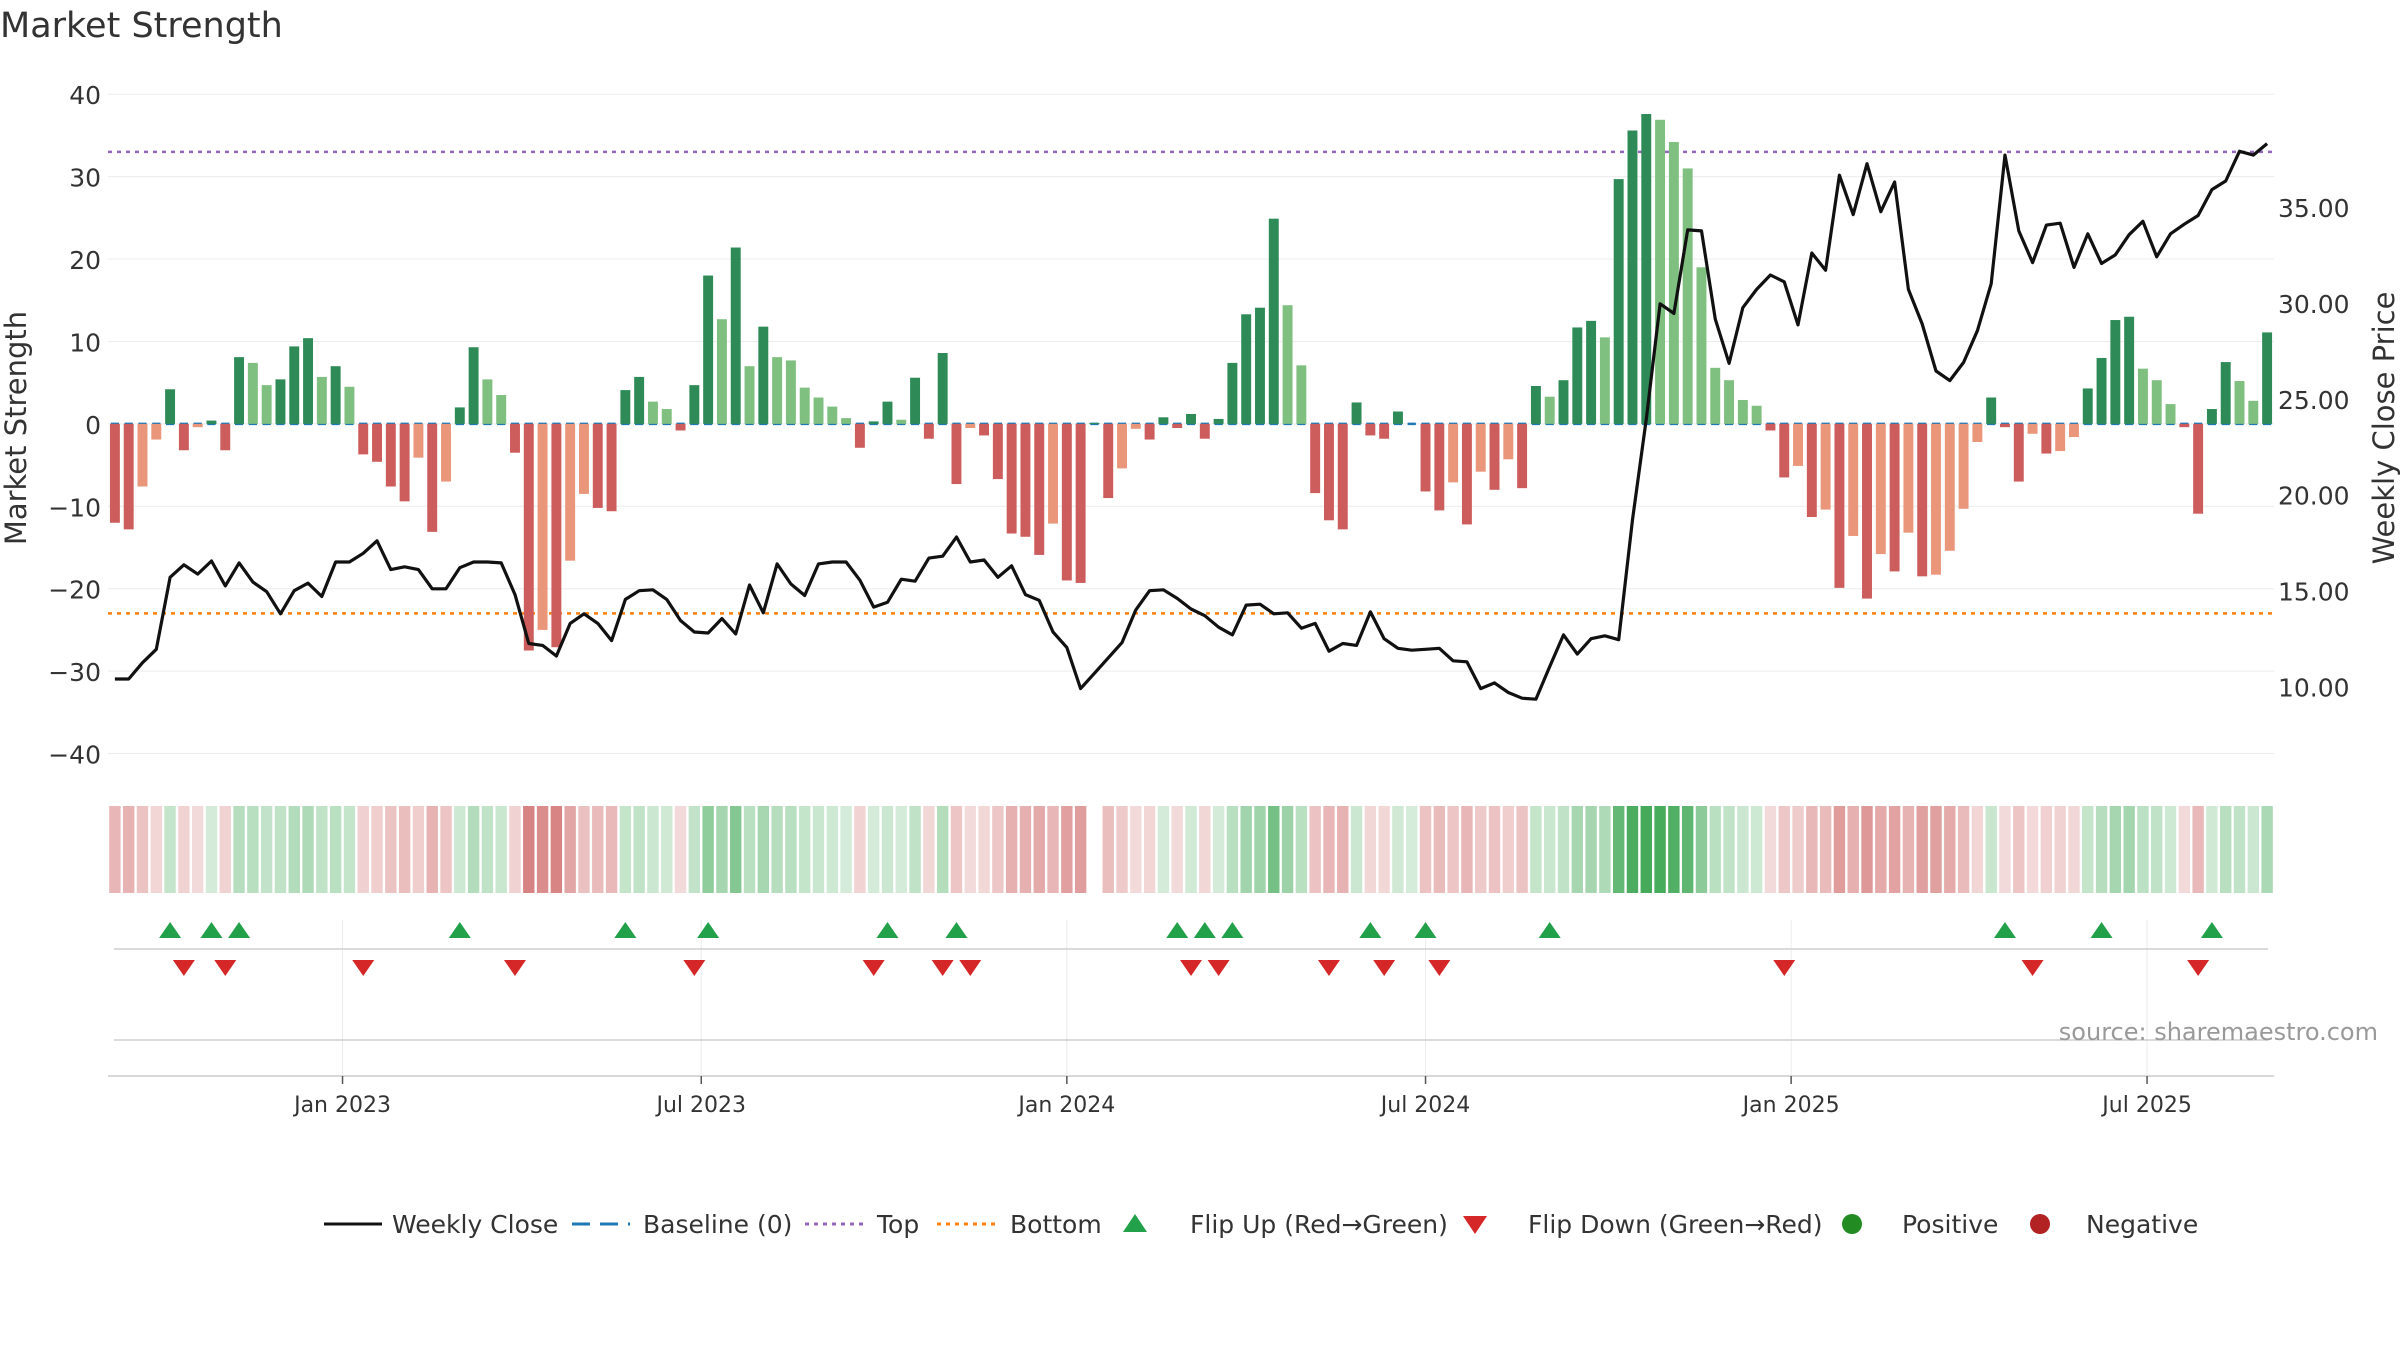 Image resolution: width=2400 pixels, height=1354 pixels. Describe the element at coordinates (2314, 688) in the screenshot. I see `y2-tick-label: 10.00` at that location.